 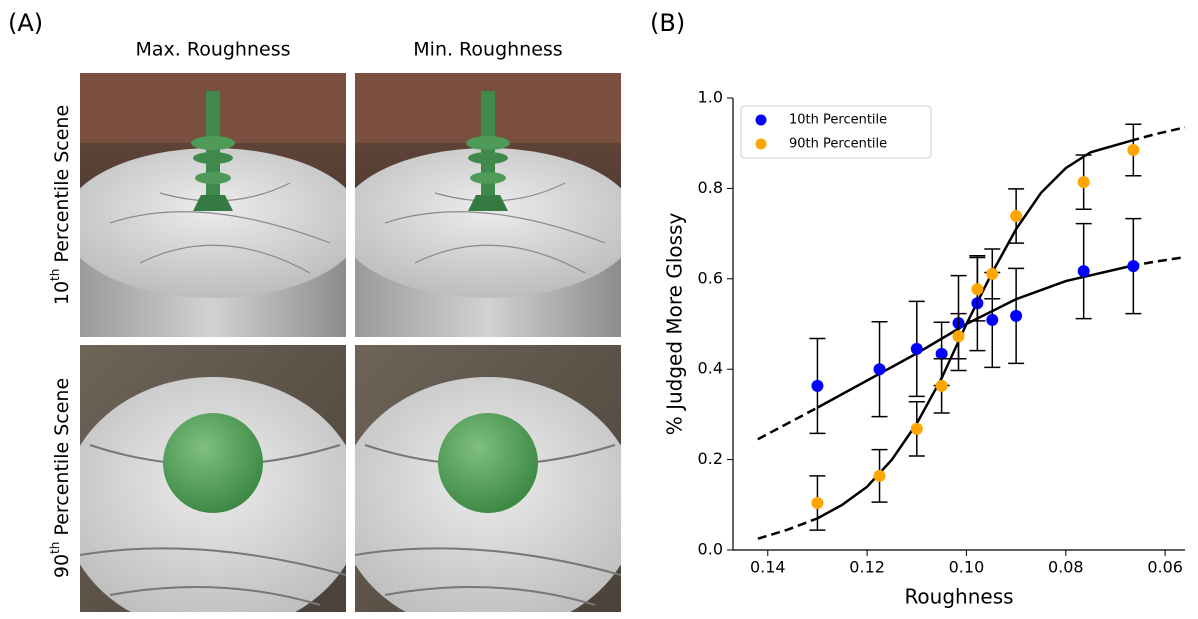 I want to click on y-axis-label: % Judged More Glossy, so click(x=675, y=324).